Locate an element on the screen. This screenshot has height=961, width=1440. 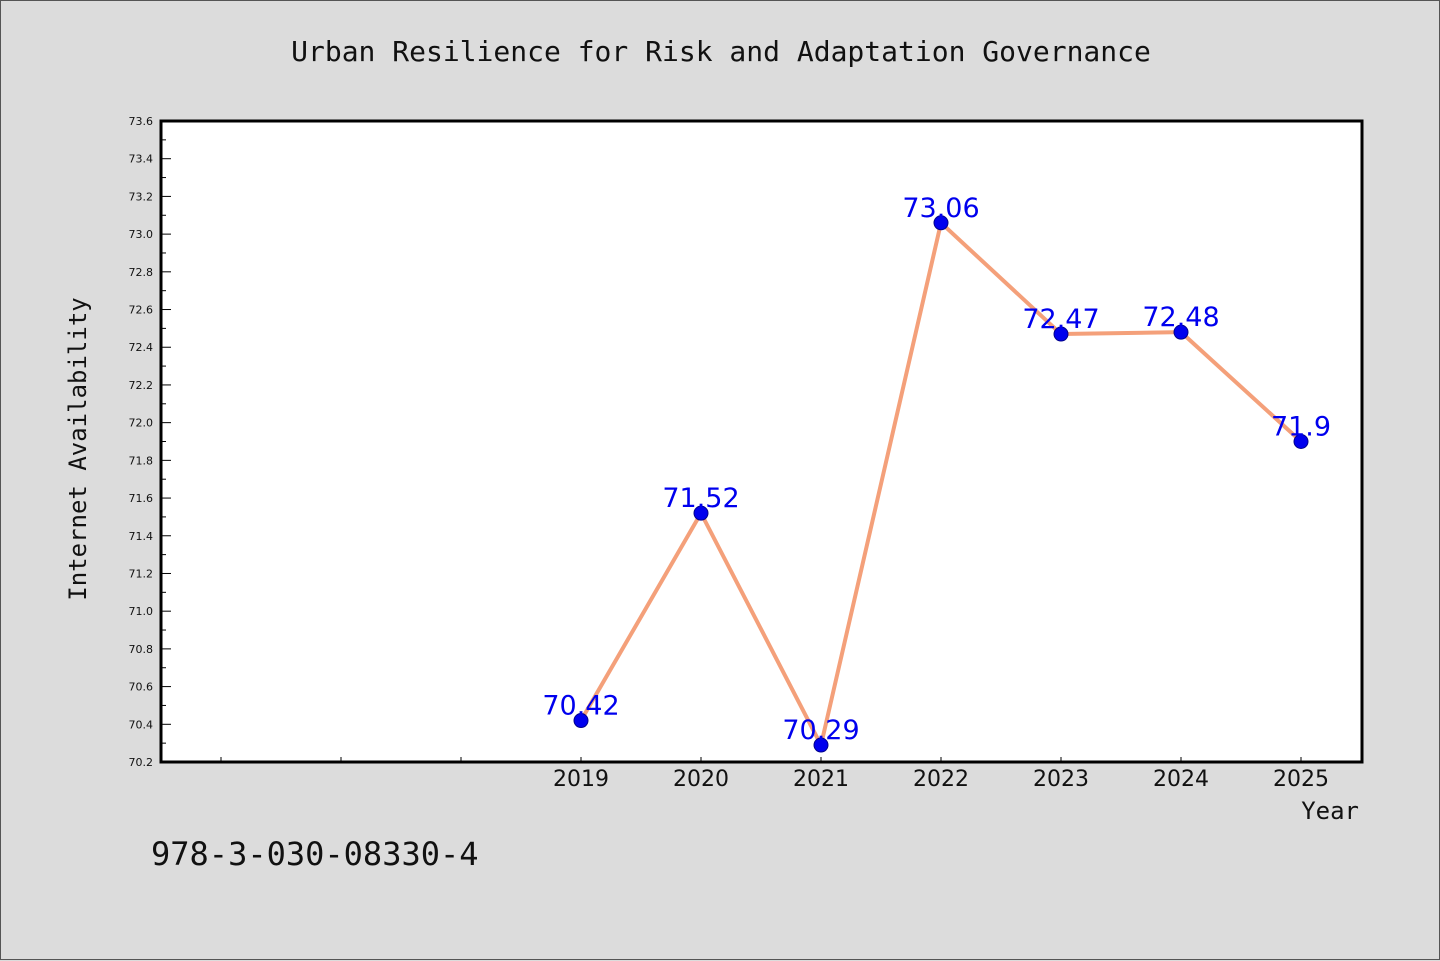
y-tick-label: 73.4 is located at coordinates (141, 159).